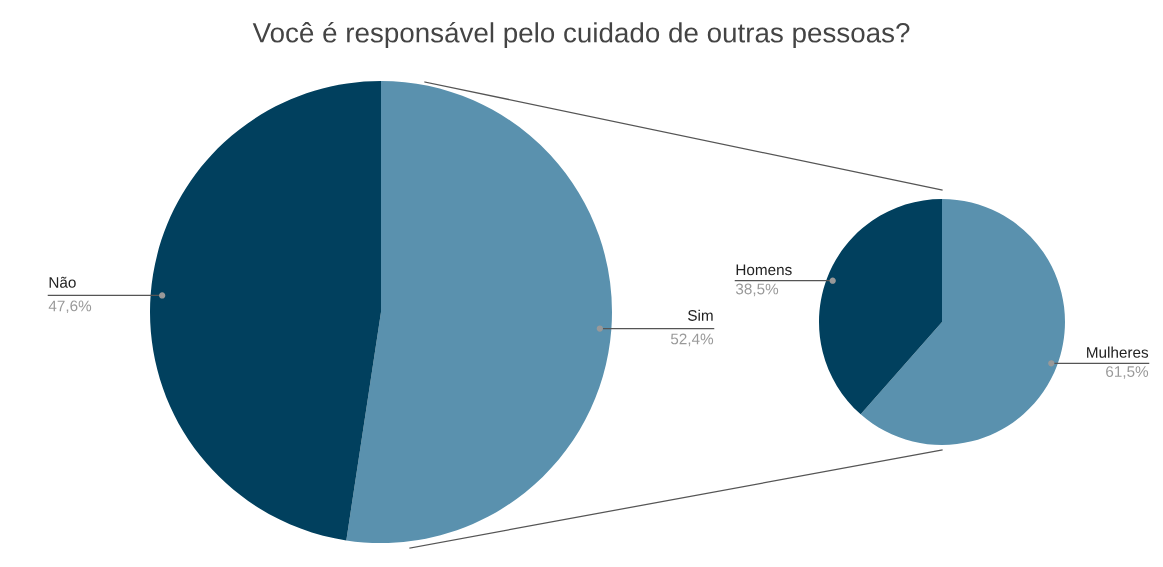 This screenshot has height=567, width=1163. I want to click on slice-label: Mulheres, so click(1118, 352).